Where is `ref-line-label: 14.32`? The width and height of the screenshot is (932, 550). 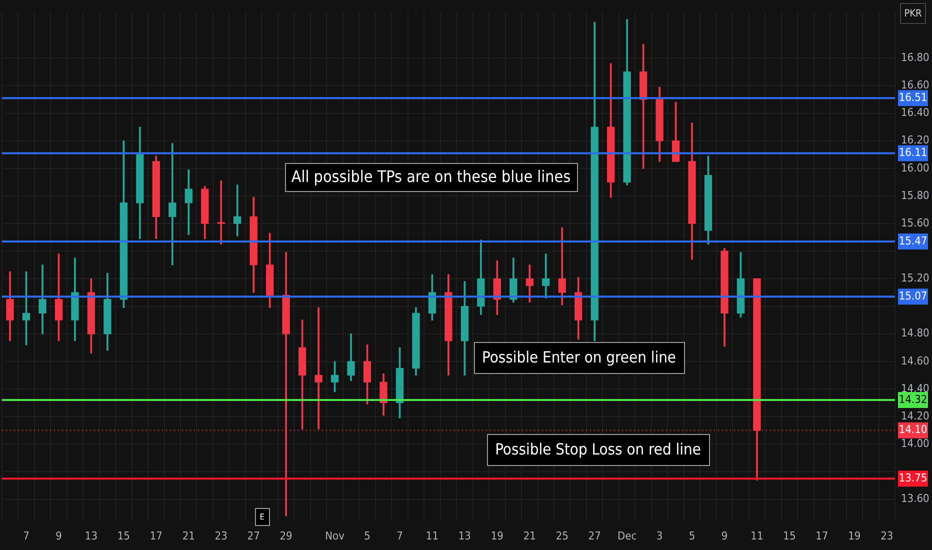 ref-line-label: 14.32 is located at coordinates (913, 399).